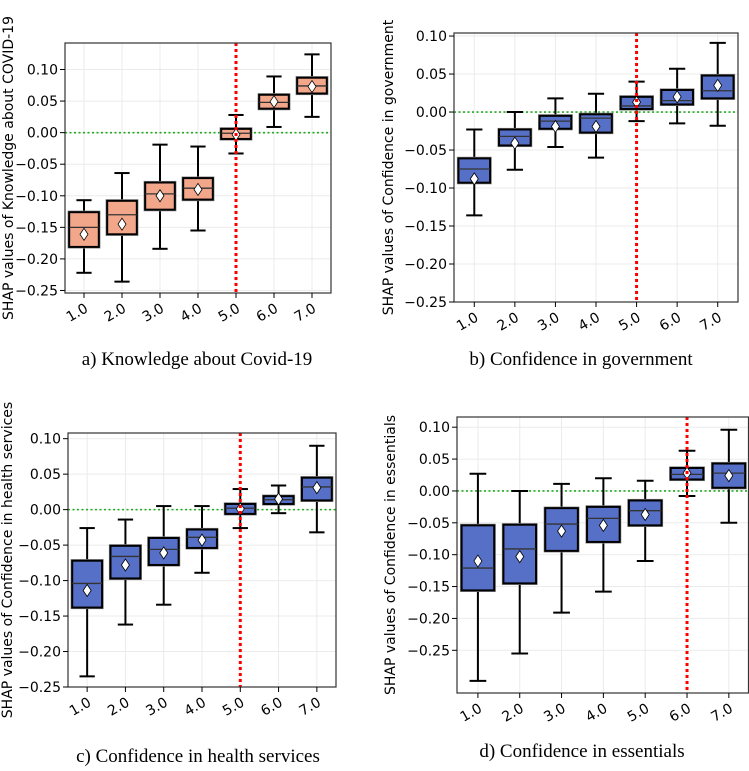 This screenshot has height=771, width=749. Describe the element at coordinates (391, 555) in the screenshot. I see `y-axis-label: SHAP values of Confidence in essentials` at that location.